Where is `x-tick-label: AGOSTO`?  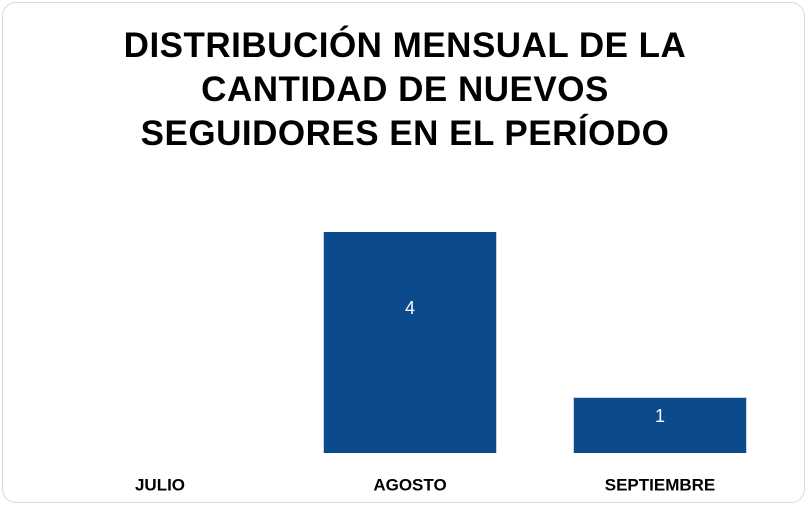 x-tick-label: AGOSTO is located at coordinates (409, 484).